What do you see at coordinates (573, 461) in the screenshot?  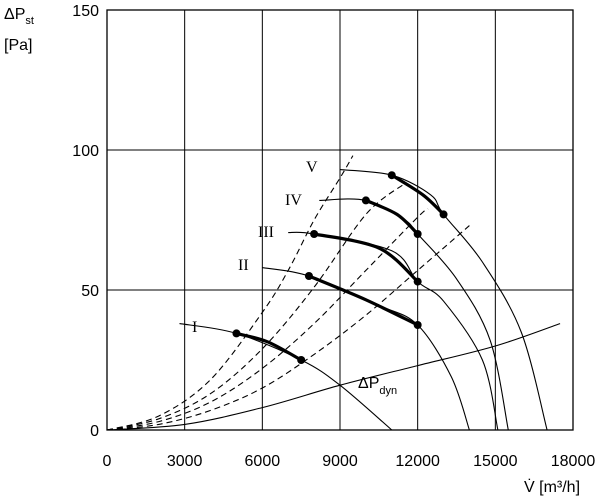 I see `x-tick-label: 18000` at bounding box center [573, 461].